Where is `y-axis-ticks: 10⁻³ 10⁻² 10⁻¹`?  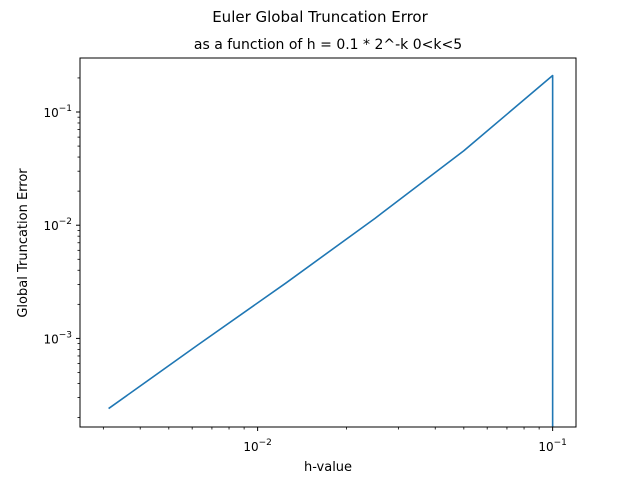
y-axis-ticks: 10⁻³ 10⁻² 10⁻¹ is located at coordinates (61, 247).